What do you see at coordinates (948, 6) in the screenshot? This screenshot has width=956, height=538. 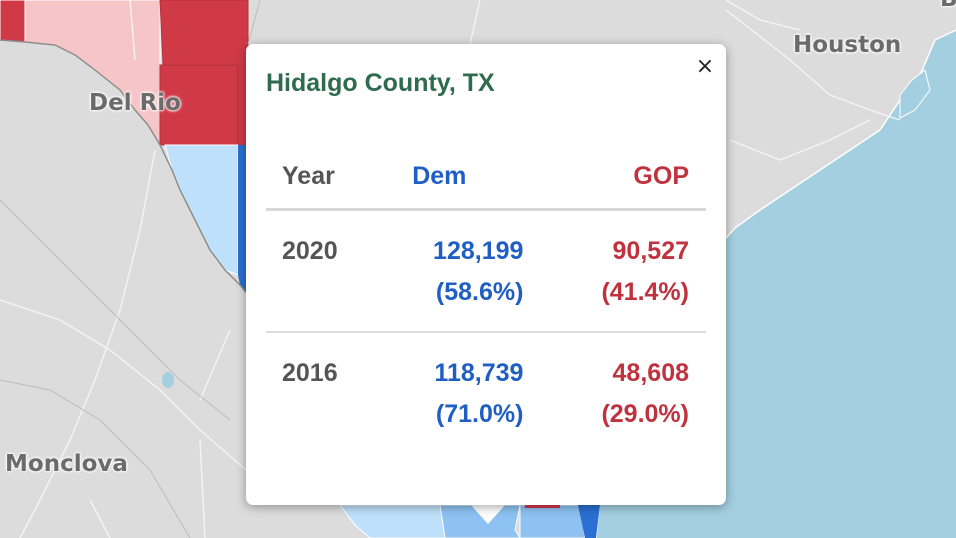 I see `city-label-edge-partial: B` at bounding box center [948, 6].